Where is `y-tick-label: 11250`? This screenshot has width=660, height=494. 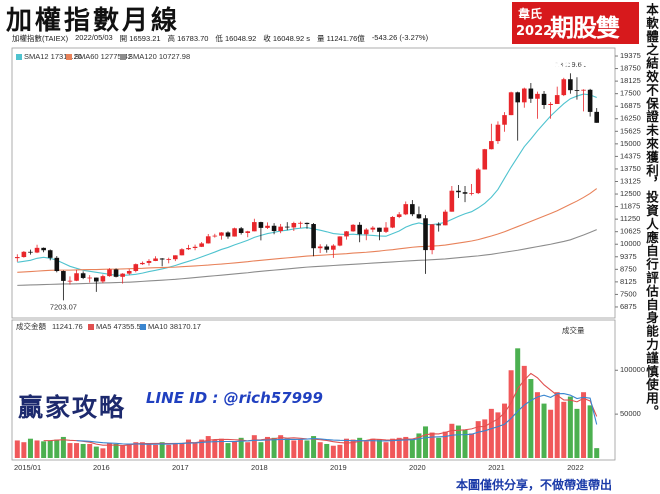
y-tick-label: 11250 is located at coordinates (630, 218).